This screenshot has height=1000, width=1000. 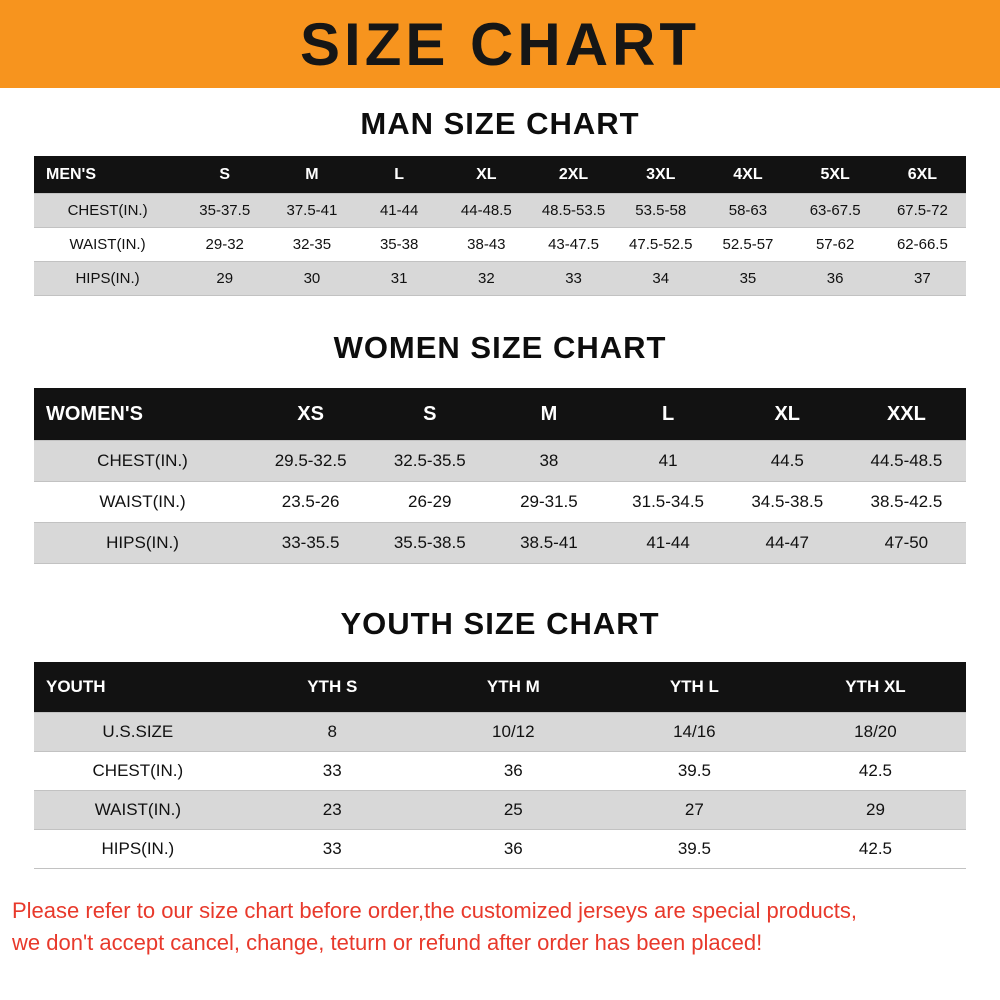 I want to click on size-value-cell: 48.5-53.5, so click(x=573, y=210).